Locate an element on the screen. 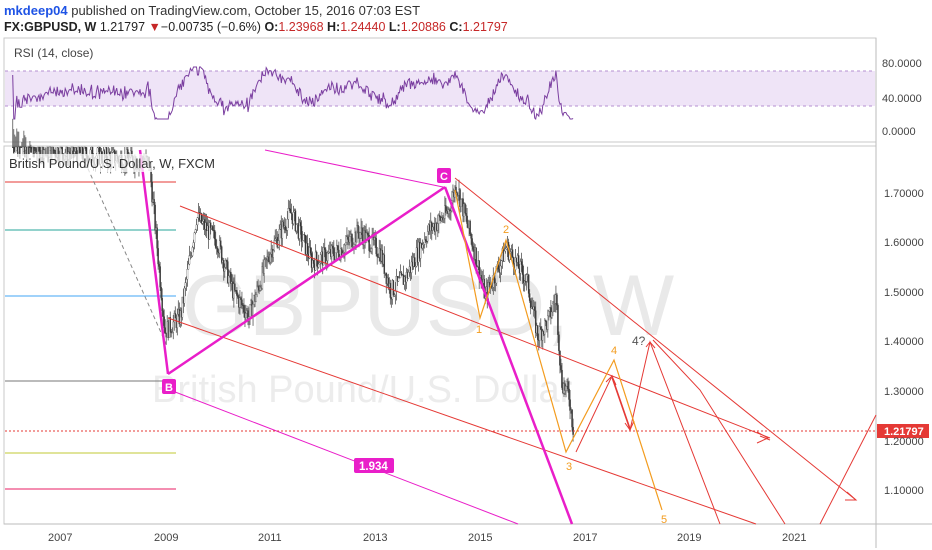  rsi-band is located at coordinates (440, 88).